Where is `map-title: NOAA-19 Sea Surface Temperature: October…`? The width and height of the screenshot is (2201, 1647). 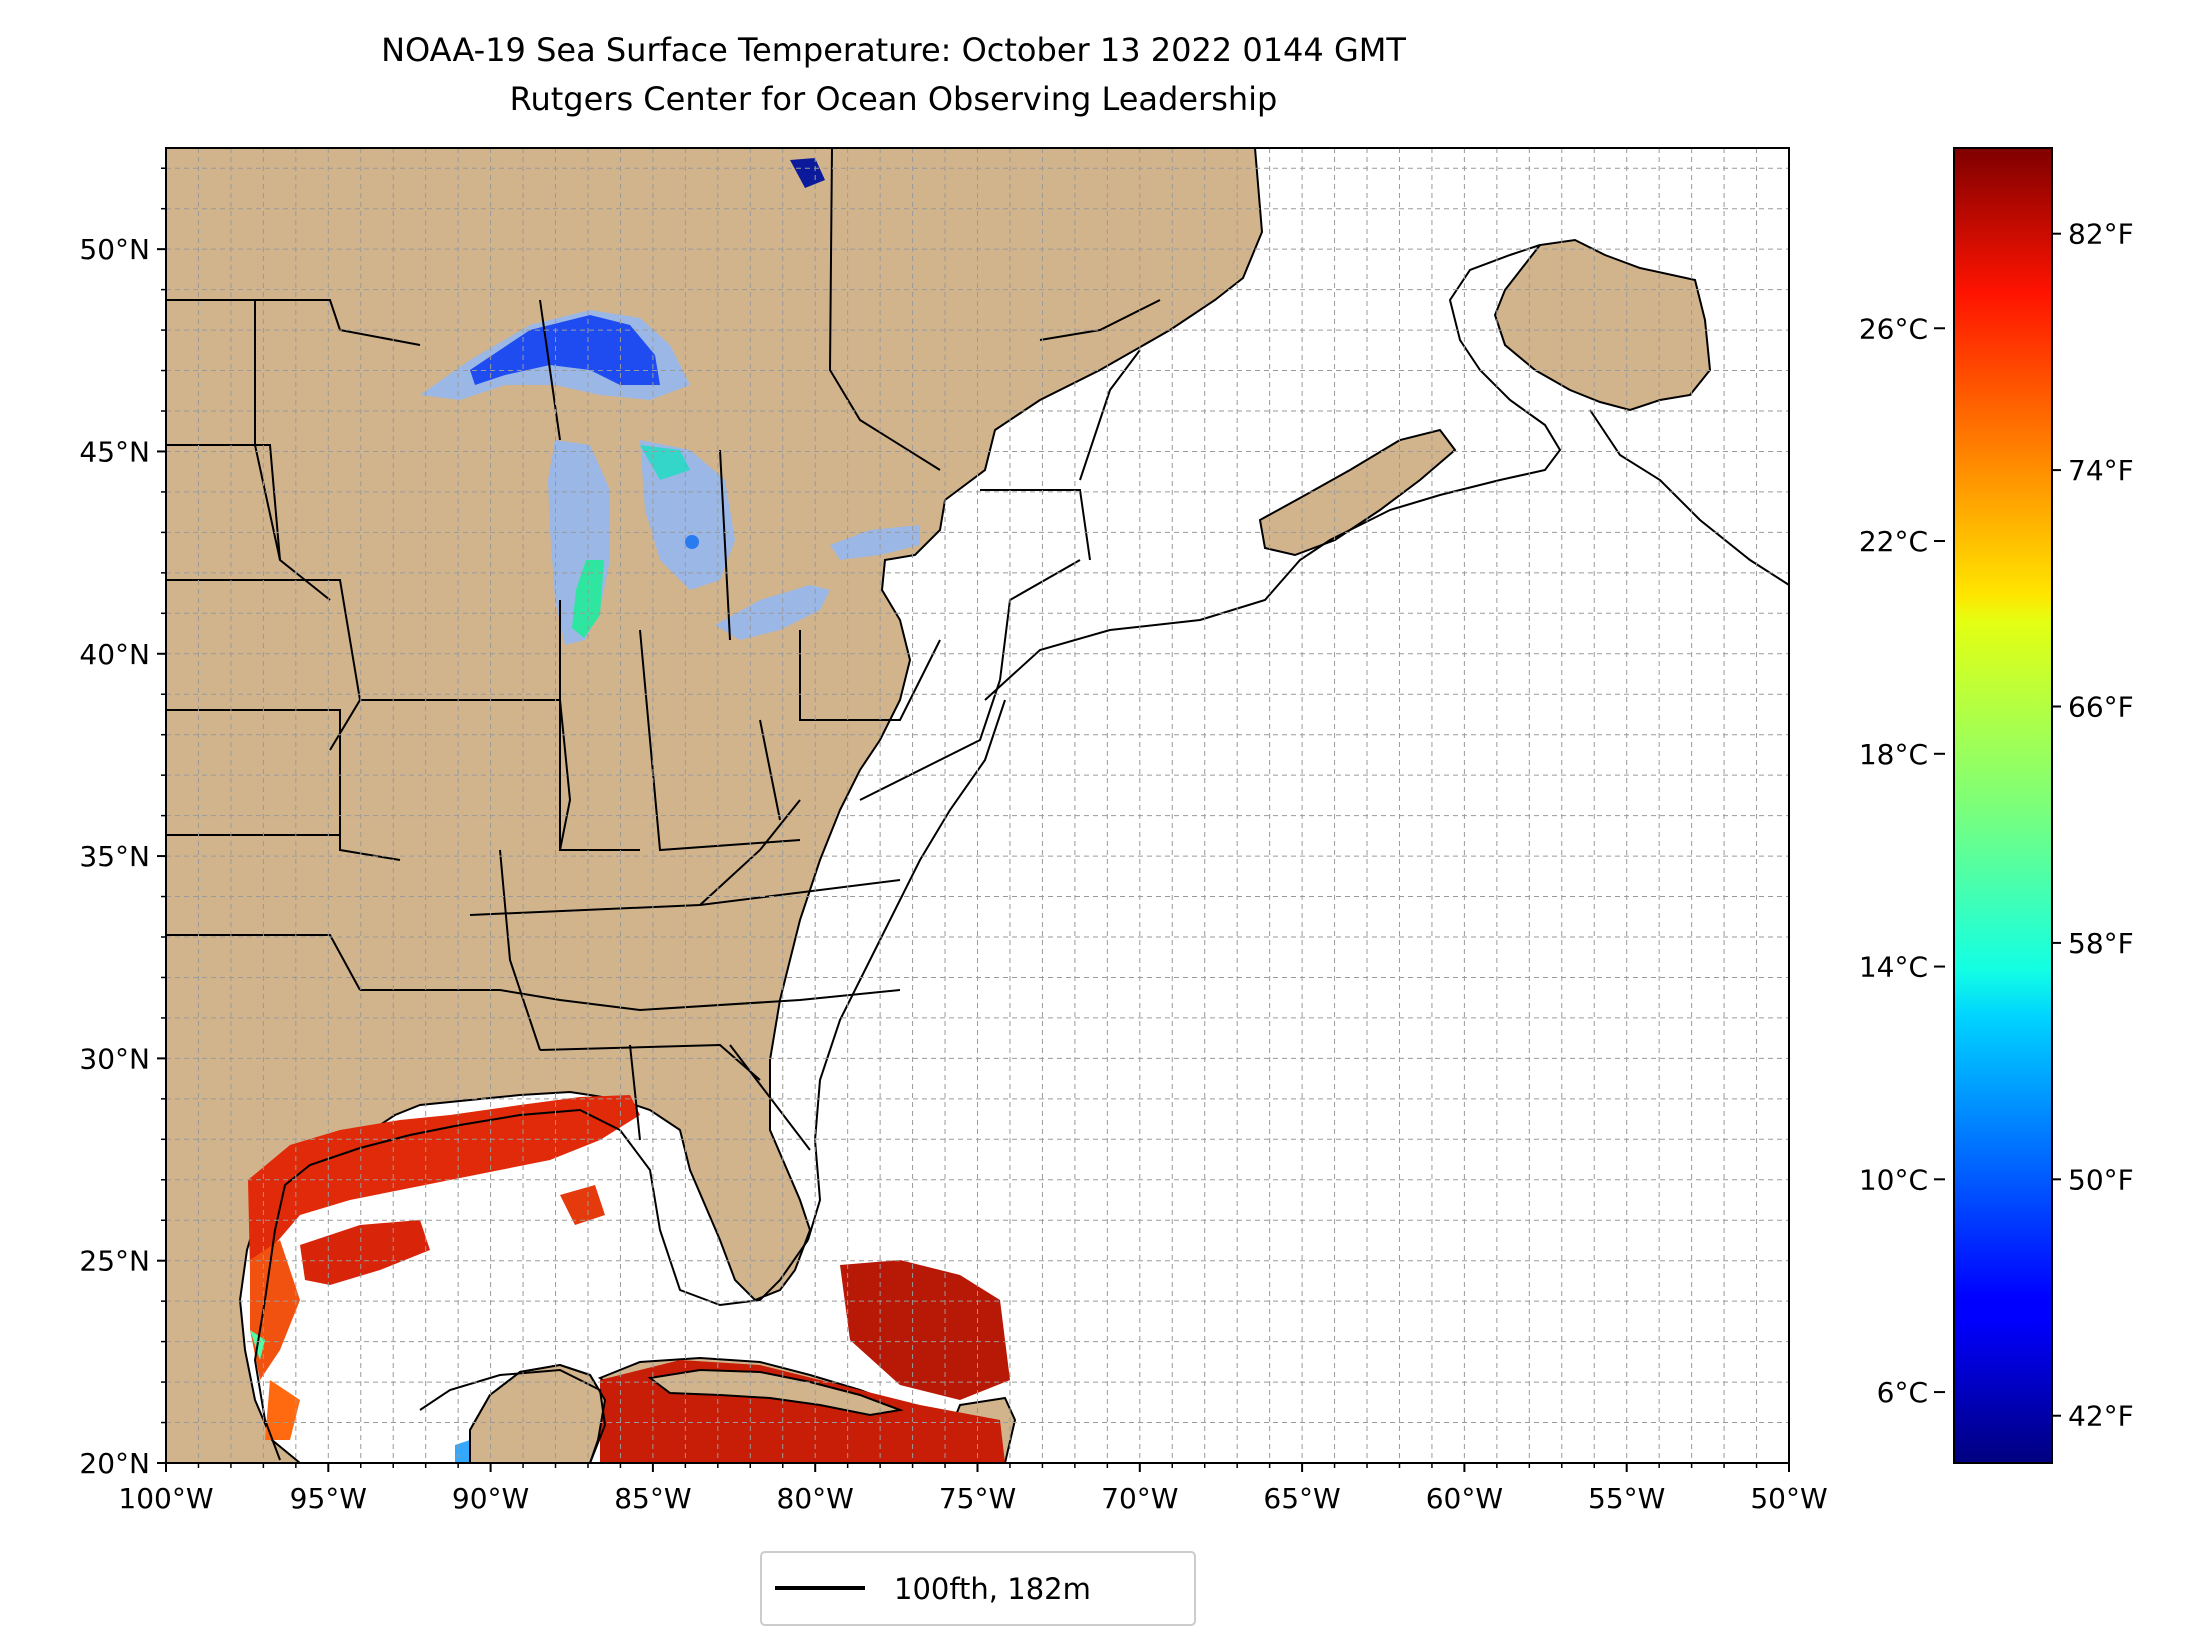 map-title: NOAA-19 Sea Surface Temperature: October… is located at coordinates (893, 50).